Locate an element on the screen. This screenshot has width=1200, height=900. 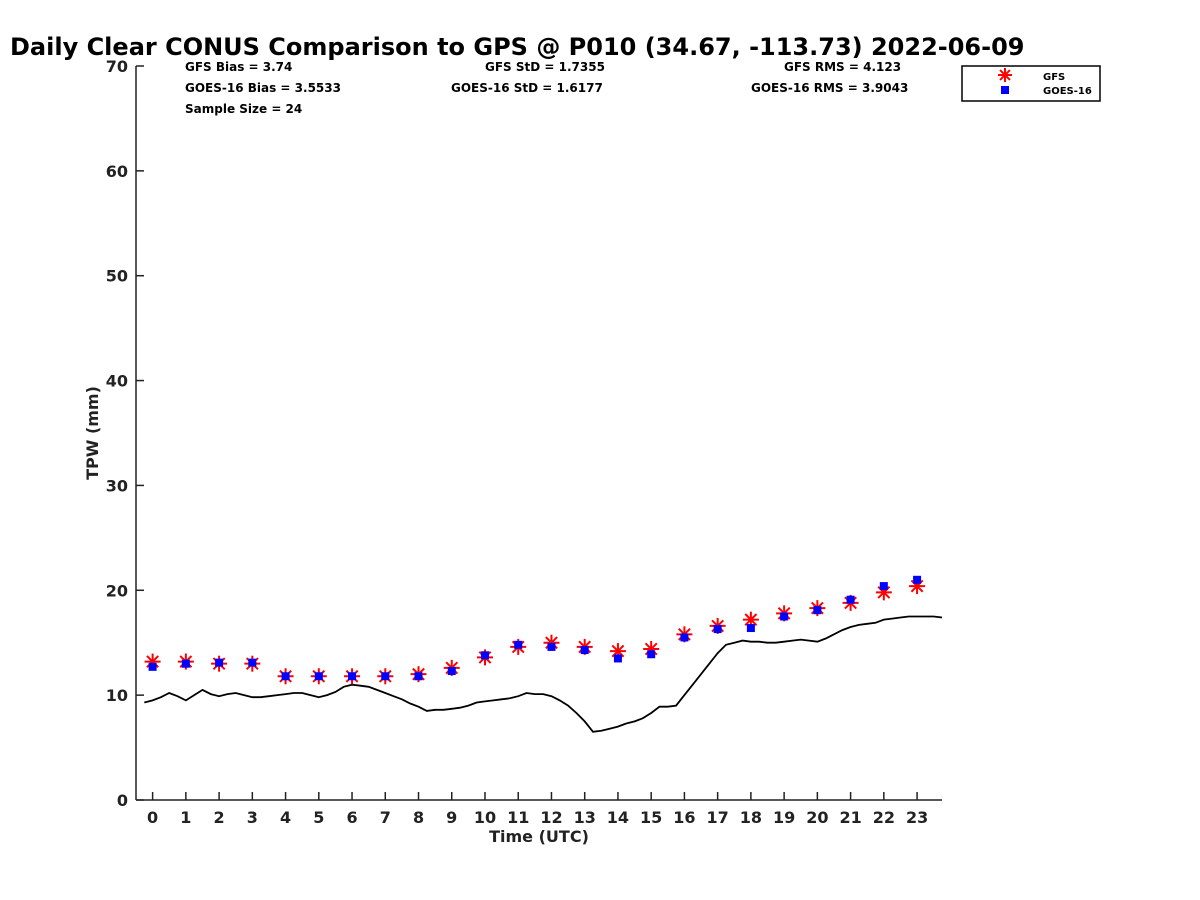
gps-line is located at coordinates (543, 674).